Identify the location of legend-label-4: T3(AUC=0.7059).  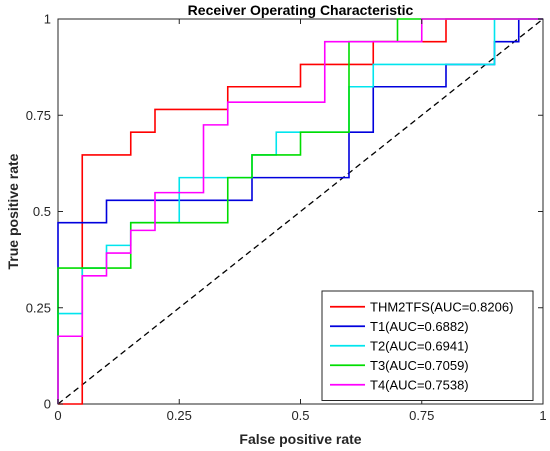
(419, 365).